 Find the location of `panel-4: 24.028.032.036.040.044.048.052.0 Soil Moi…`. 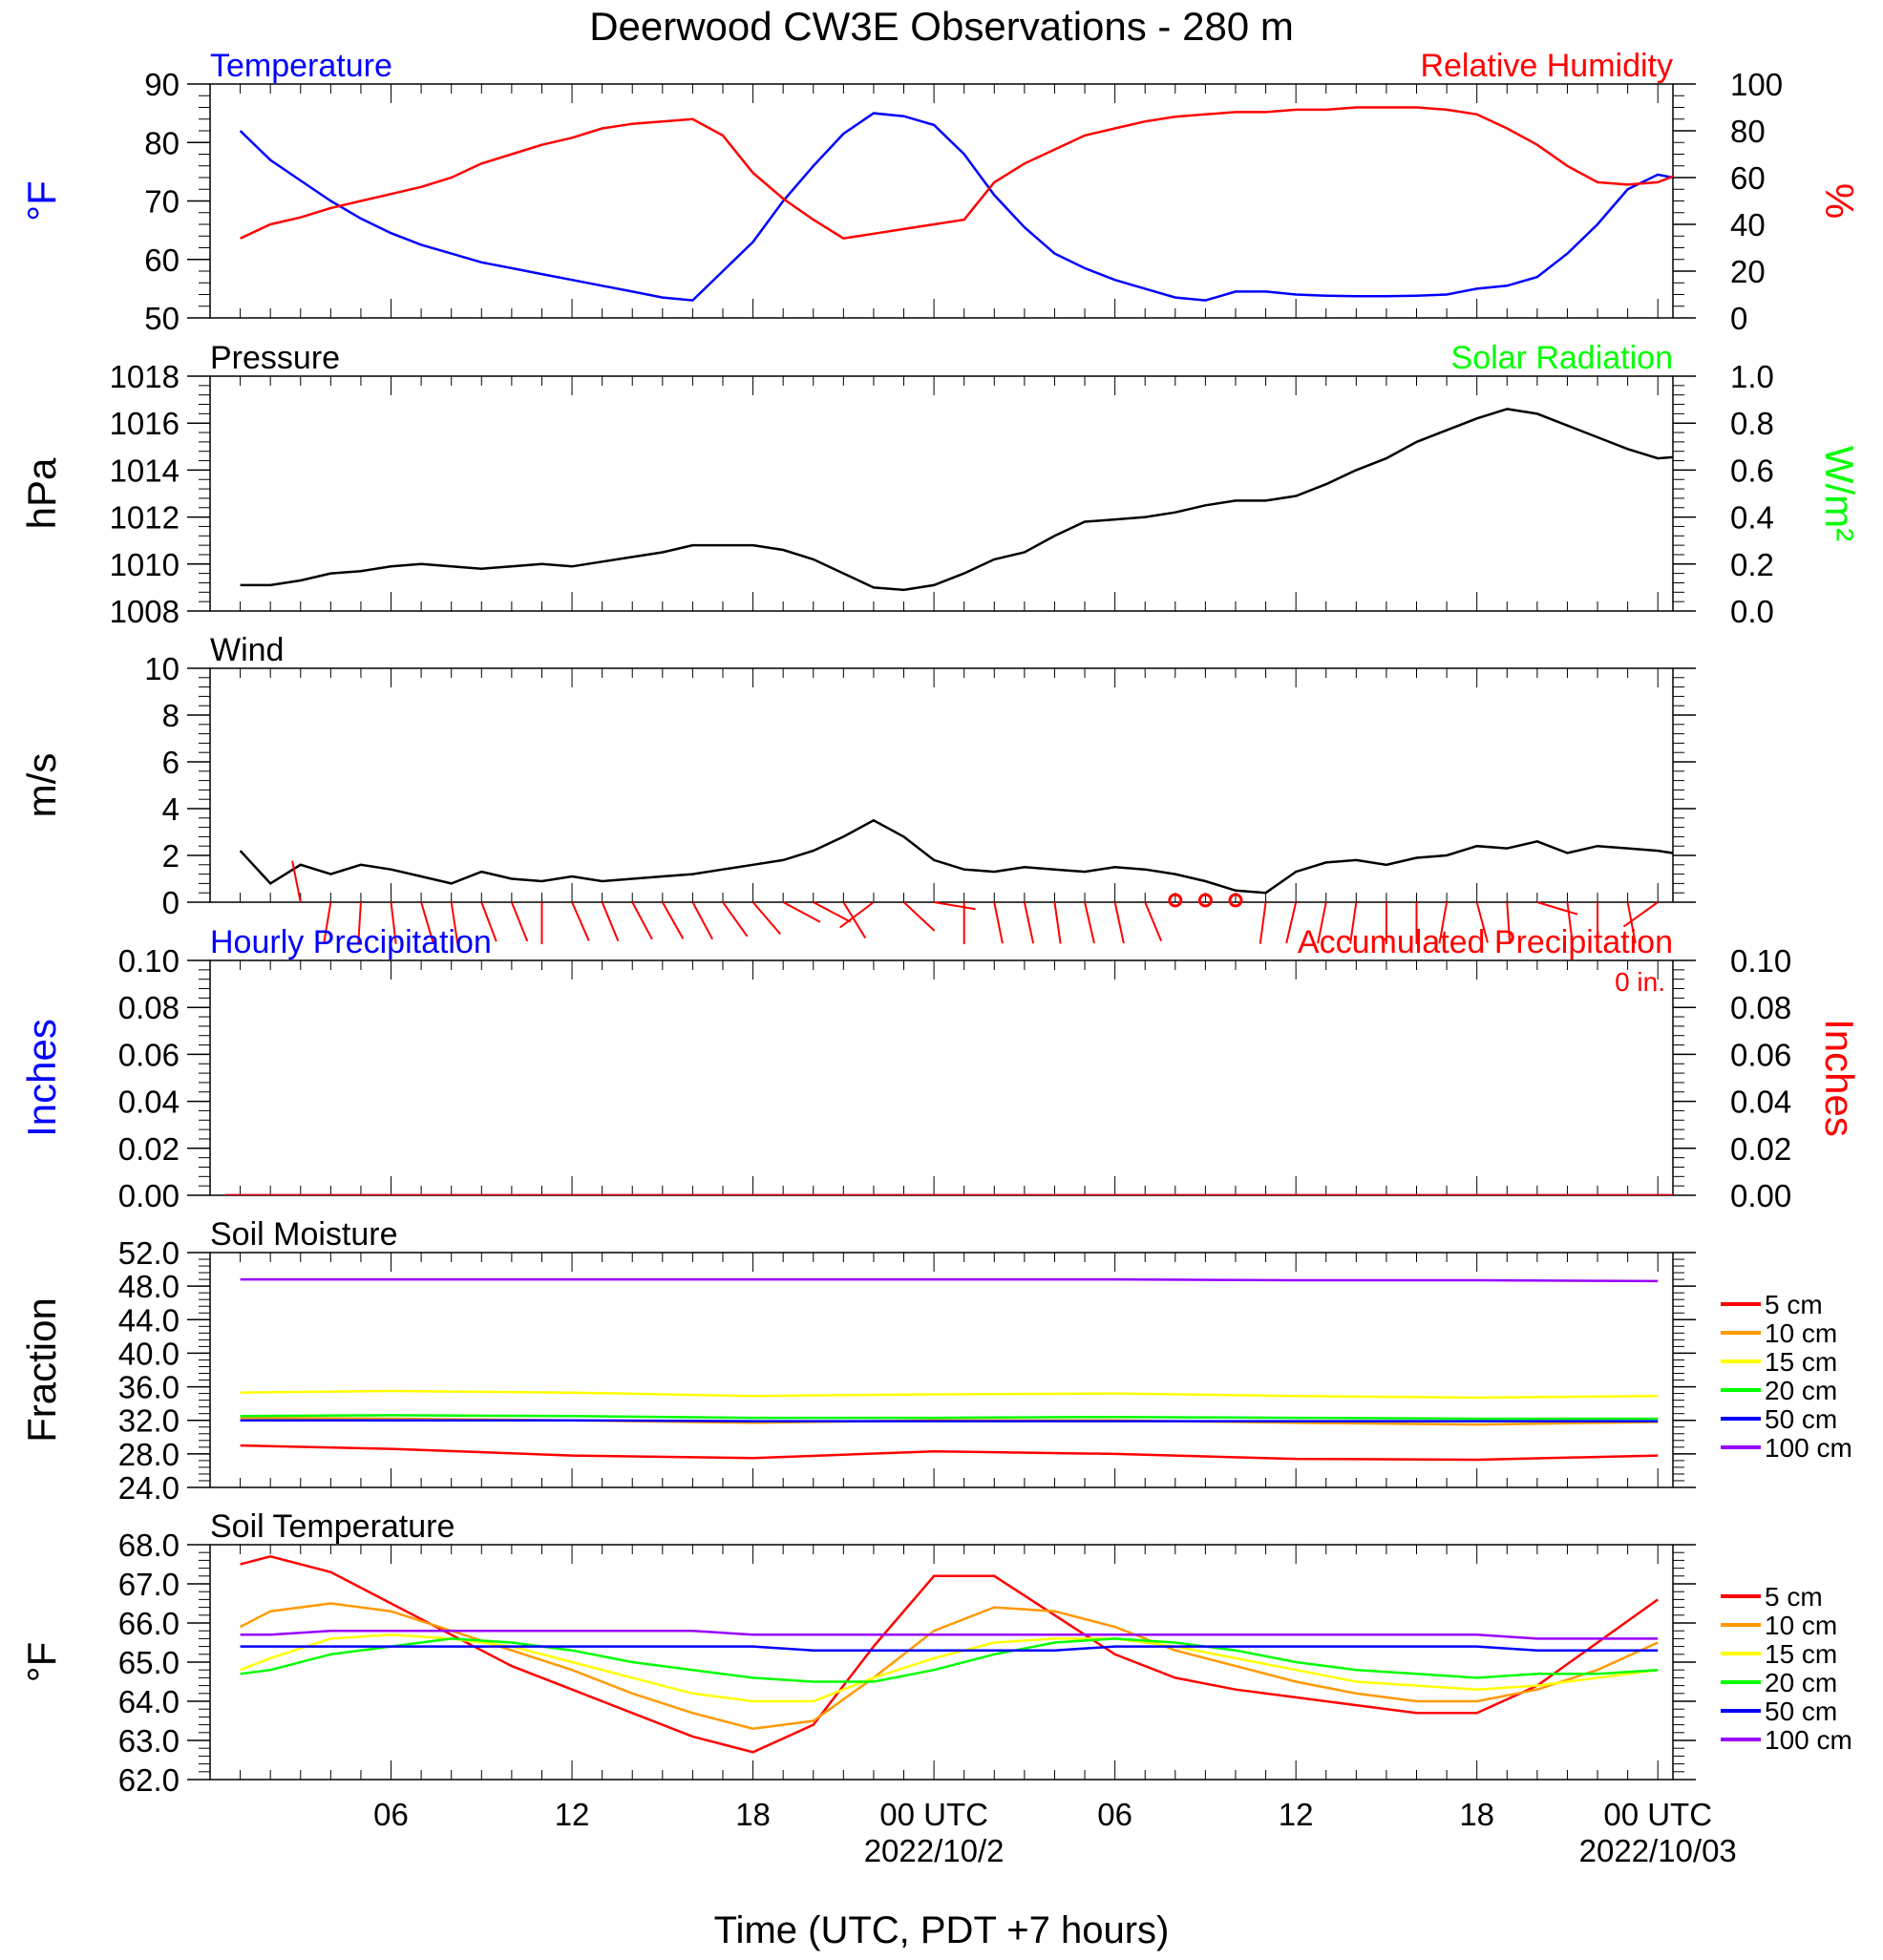

panel-4: 24.028.032.036.040.044.048.052.0 Soil Moi… is located at coordinates (935, 1361).